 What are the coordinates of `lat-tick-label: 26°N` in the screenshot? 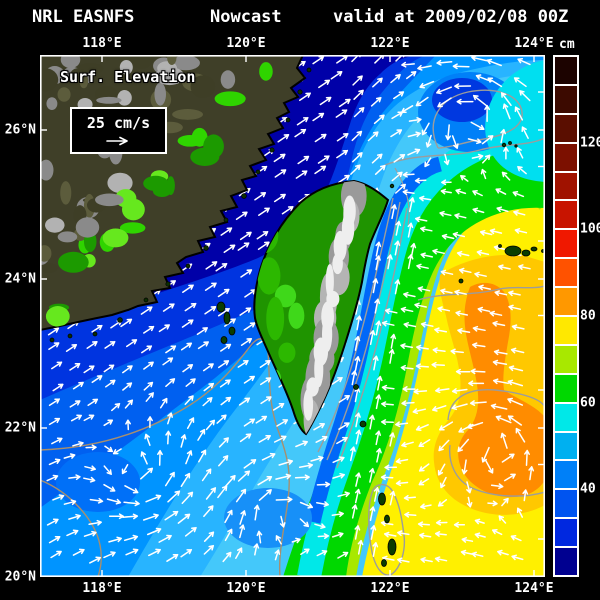 It's located at (20, 130).